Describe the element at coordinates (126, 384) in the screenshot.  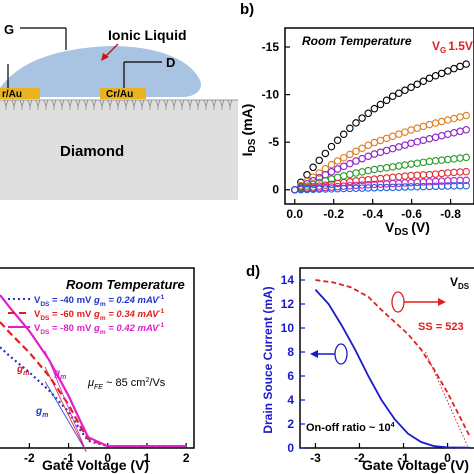
I see `panel-c-mobility: μFE ~ 85 cm2/Vs` at that location.